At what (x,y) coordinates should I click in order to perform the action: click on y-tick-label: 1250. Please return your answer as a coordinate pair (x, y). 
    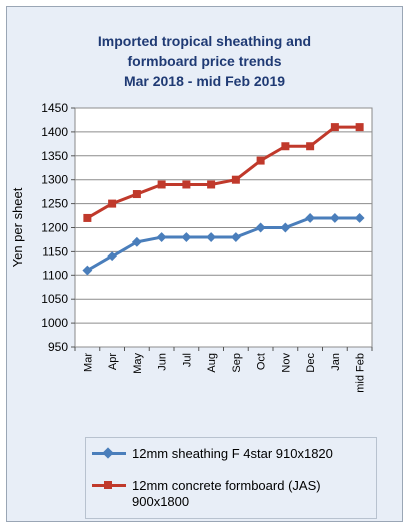
    Looking at the image, I should click on (54, 204).